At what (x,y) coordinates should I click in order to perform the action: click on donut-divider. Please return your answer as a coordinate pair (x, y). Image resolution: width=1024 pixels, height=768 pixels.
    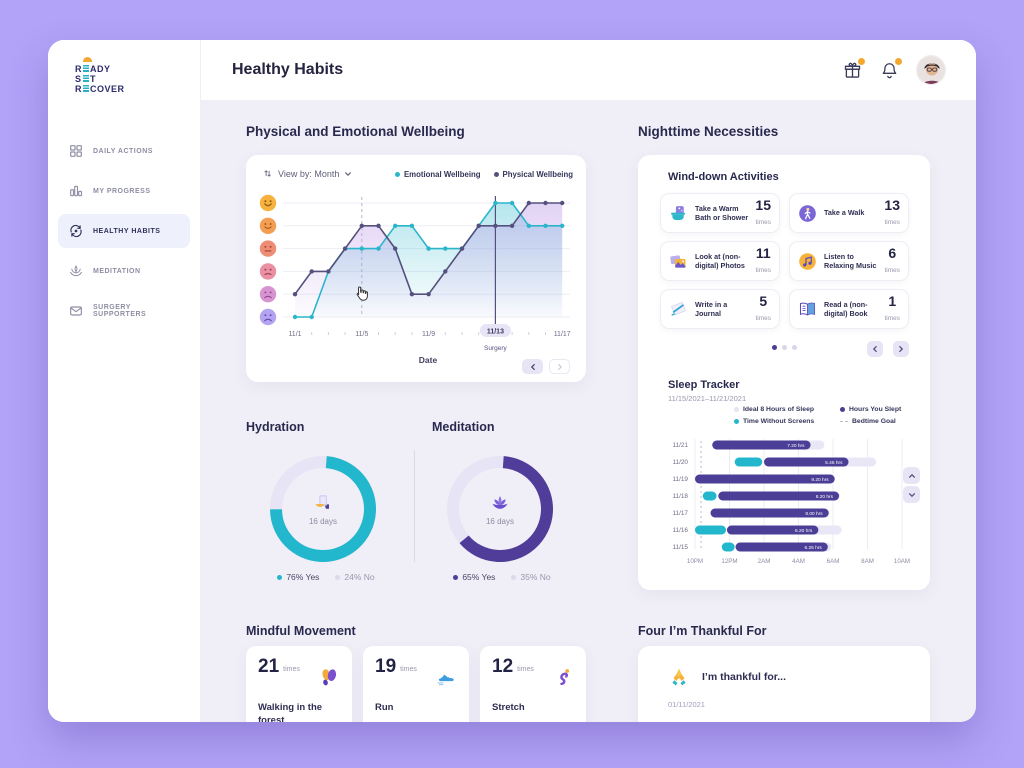
    Looking at the image, I should click on (414, 506).